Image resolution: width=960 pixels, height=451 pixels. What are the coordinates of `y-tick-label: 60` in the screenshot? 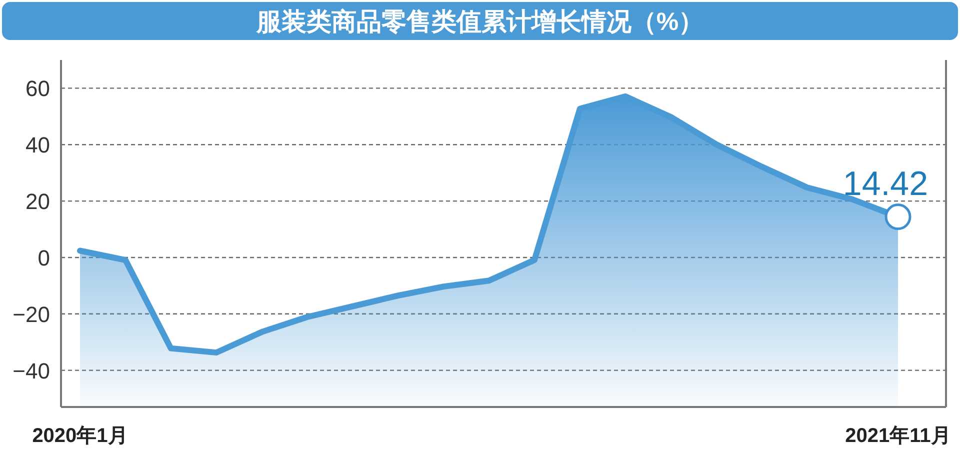 It's located at (38, 89).